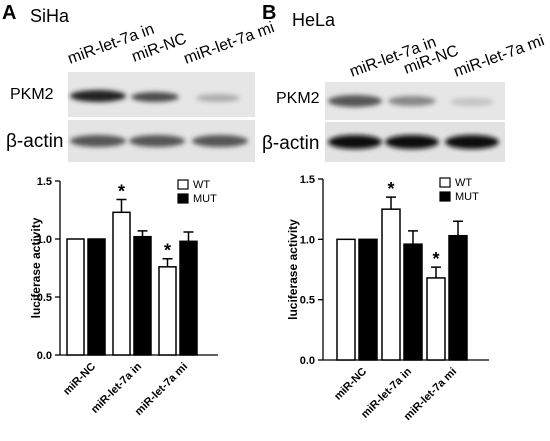  I want to click on panel-label: B, so click(269, 13).